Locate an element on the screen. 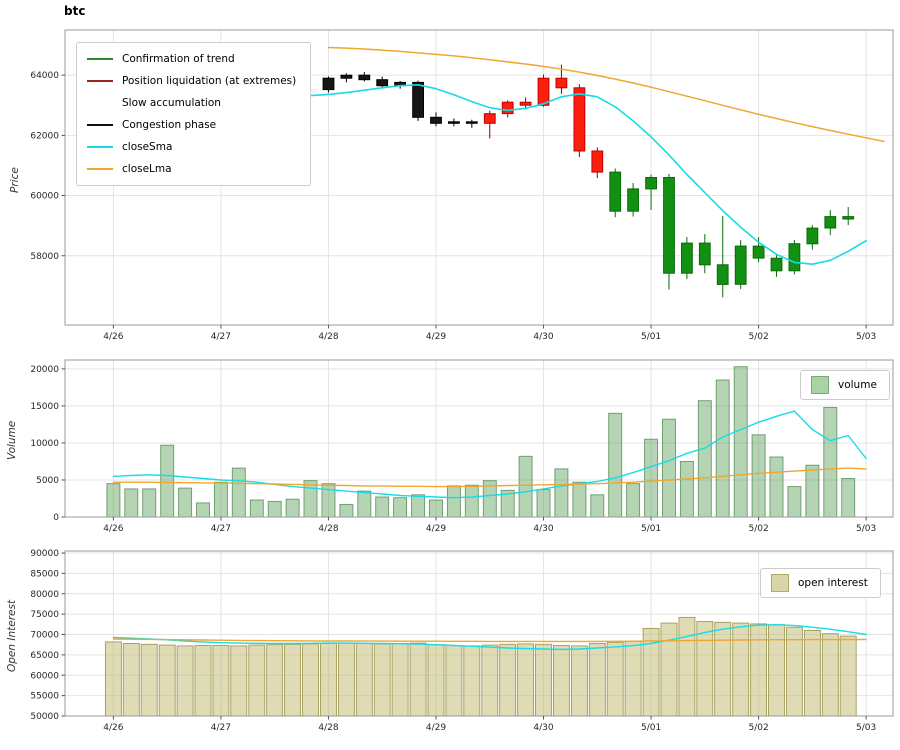  cyan-line-swatch-icon is located at coordinates (100, 147).